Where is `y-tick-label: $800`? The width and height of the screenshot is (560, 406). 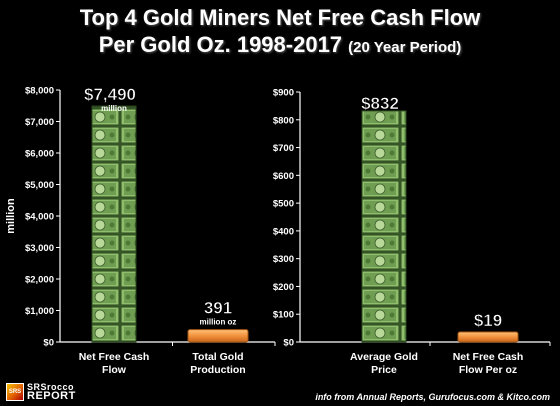 y-tick-label: $800 is located at coordinates (283, 120).